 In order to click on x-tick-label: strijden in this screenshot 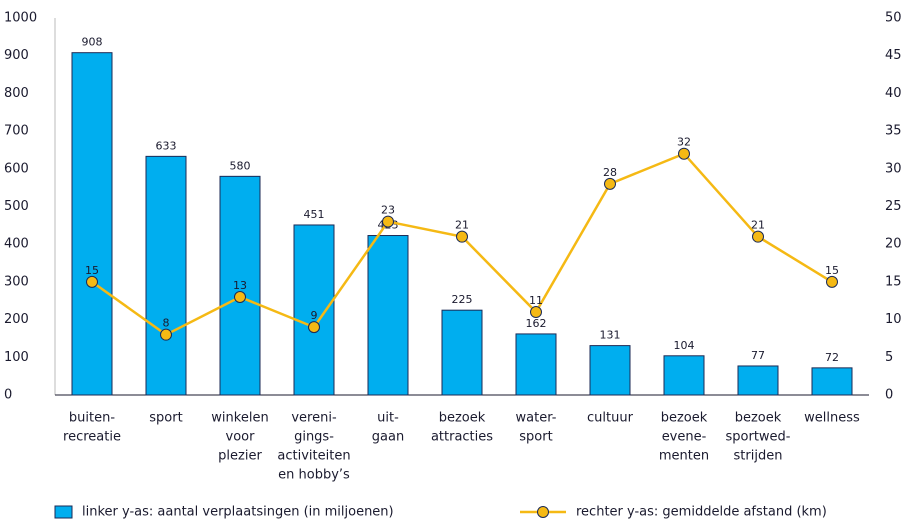, I will do `click(758, 456)`.